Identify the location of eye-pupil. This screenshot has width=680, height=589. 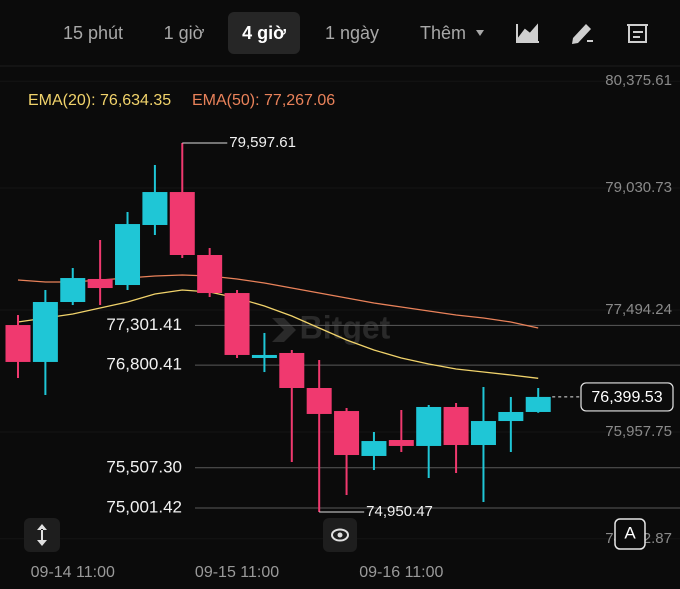
(340, 535).